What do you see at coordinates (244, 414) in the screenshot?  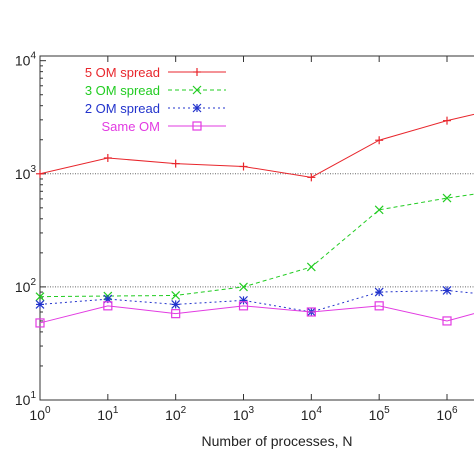 I see `x-tick-label-3: 10³` at bounding box center [244, 414].